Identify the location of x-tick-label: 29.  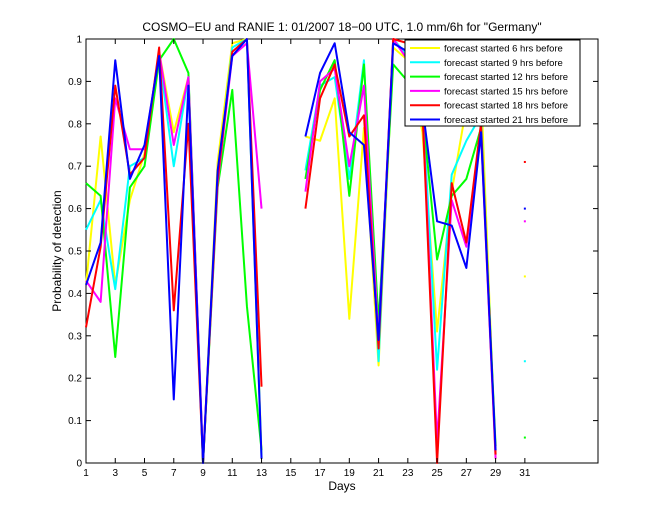
(496, 473).